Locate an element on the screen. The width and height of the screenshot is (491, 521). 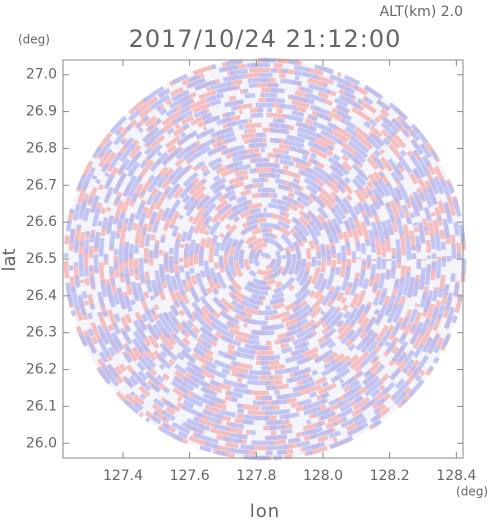
radar-ring is located at coordinates (265, 259).